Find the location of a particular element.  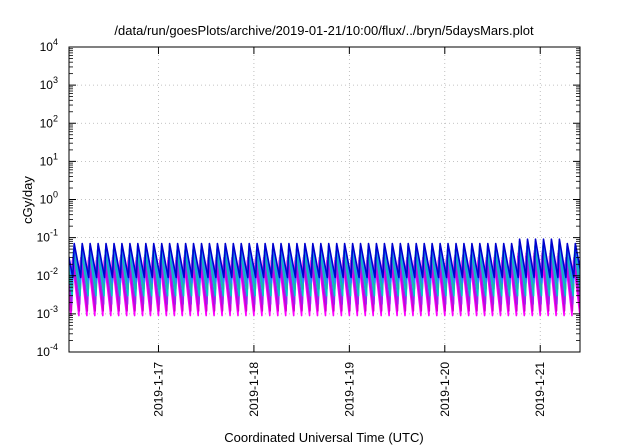

x-tick-label: 2019-1-18 is located at coordinates (254, 389).